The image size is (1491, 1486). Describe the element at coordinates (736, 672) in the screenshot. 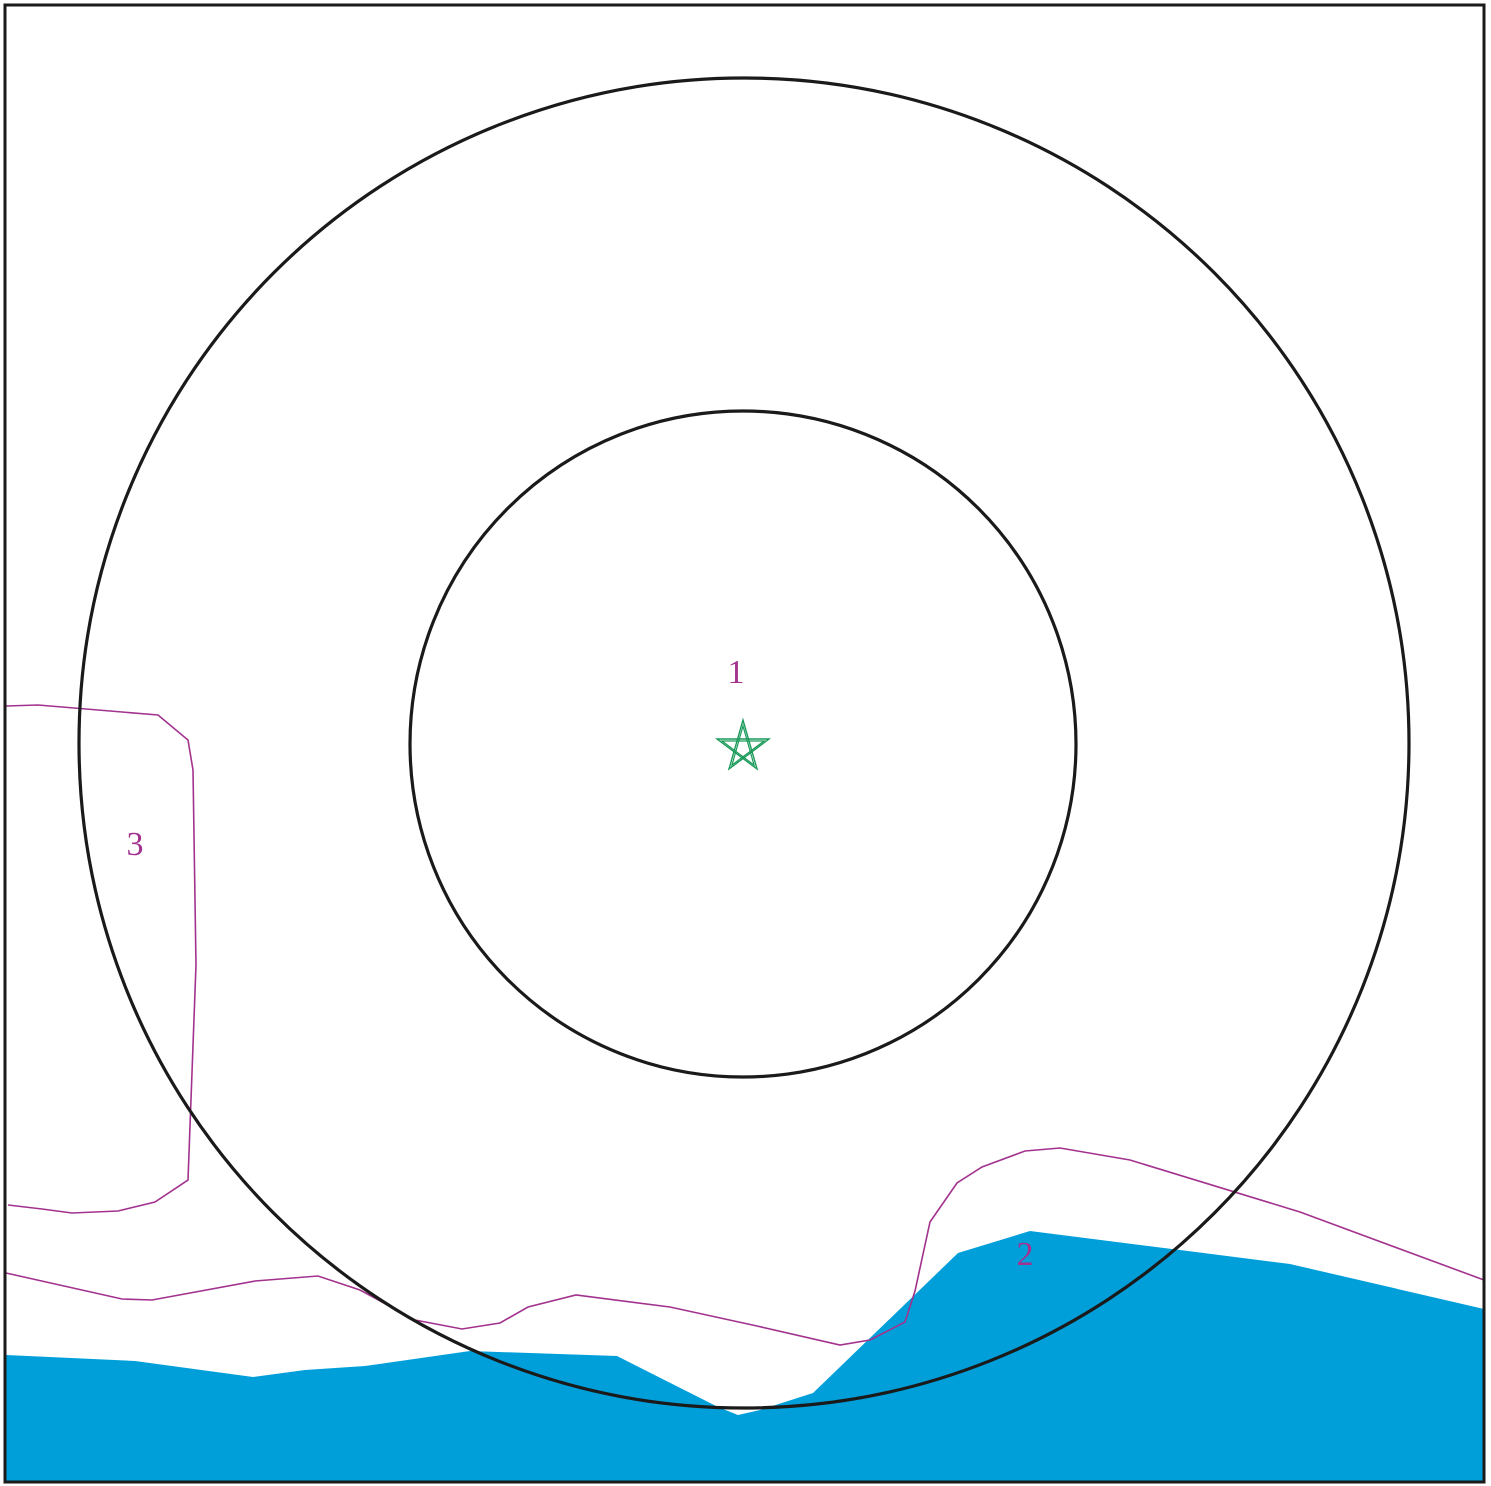

I see `zone-label-inner: 1` at that location.